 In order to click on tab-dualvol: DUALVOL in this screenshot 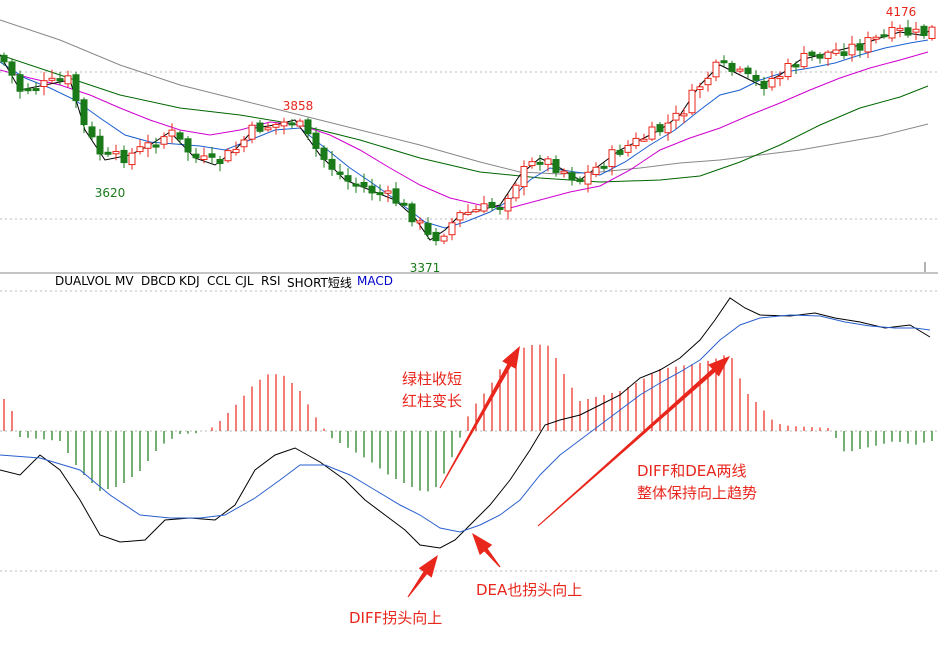, I will do `click(83, 281)`.